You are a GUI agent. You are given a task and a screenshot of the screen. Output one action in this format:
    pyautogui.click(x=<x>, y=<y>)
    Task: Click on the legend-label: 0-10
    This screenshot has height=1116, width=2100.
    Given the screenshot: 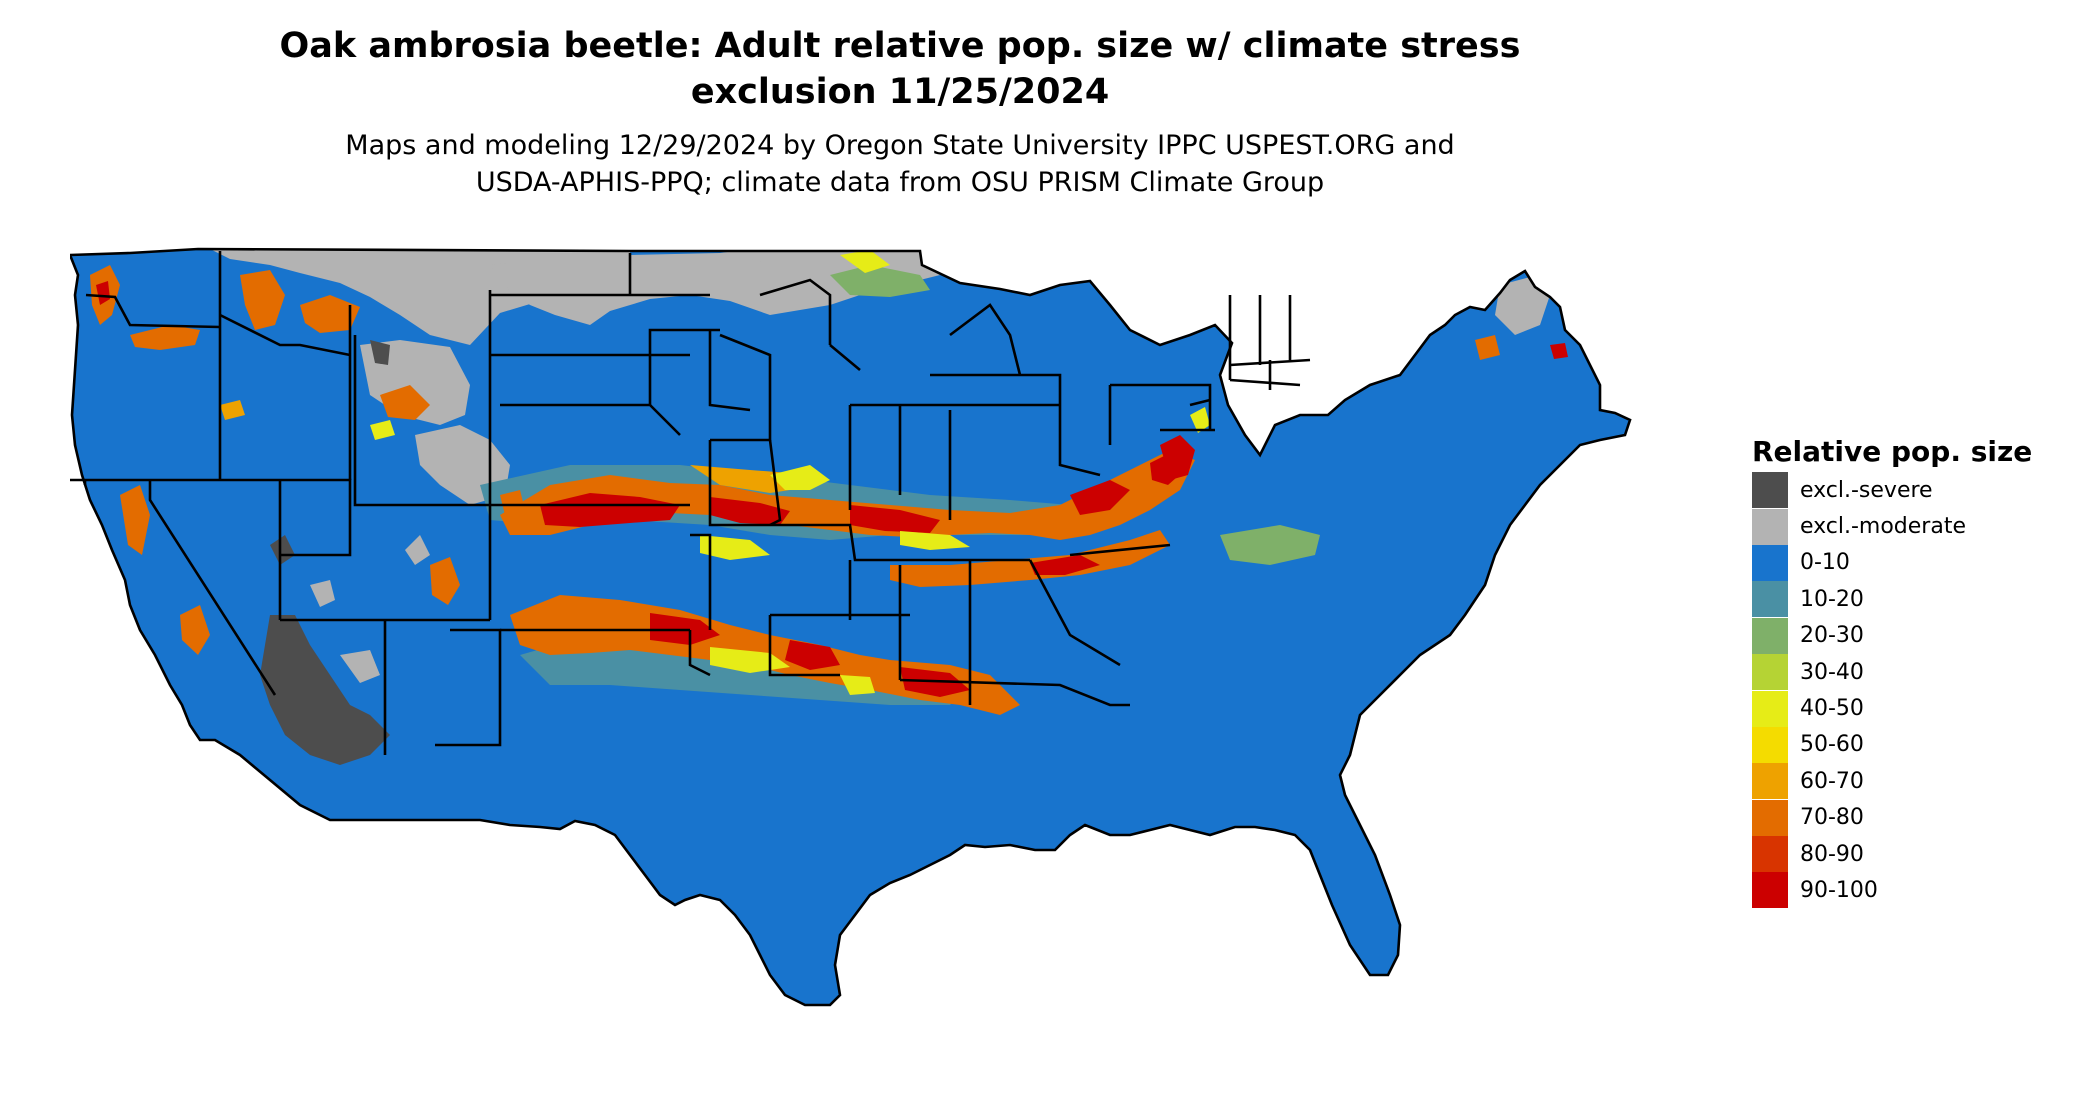 What is the action you would take?
    pyautogui.click(x=1825, y=563)
    